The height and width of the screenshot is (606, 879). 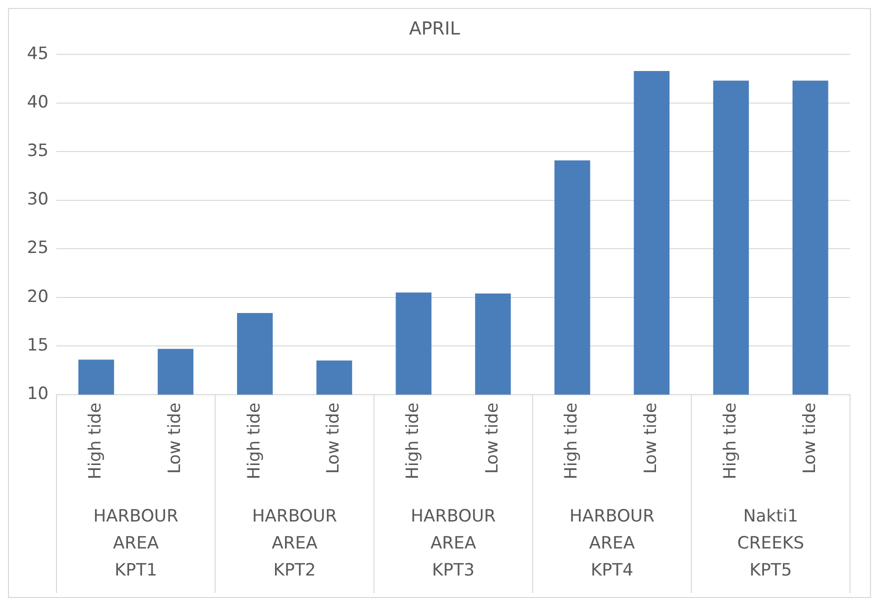 I want to click on text: HARBOUR AREA KPT4, so click(x=612, y=543).